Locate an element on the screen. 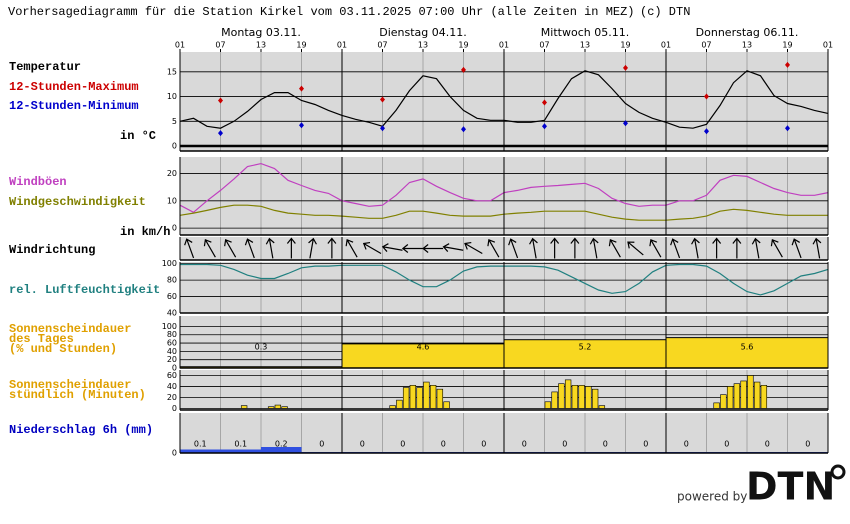 This screenshot has height=524, width=850. y-tick-label: 15 is located at coordinates (172, 71).